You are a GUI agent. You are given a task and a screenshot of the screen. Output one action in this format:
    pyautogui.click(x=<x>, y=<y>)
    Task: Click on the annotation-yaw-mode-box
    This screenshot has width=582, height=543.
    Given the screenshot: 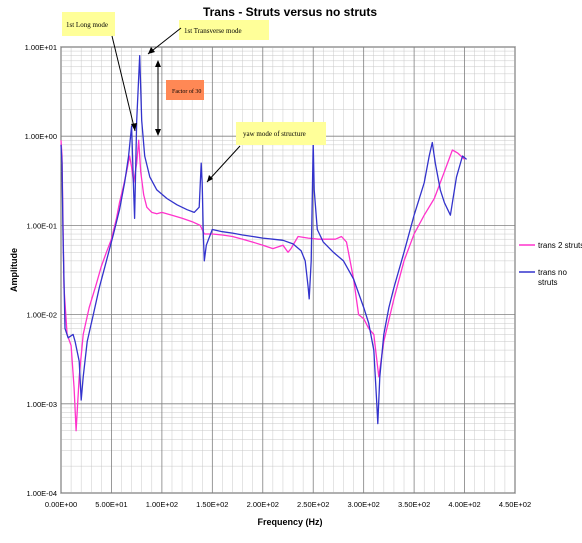 What is the action you would take?
    pyautogui.click(x=281, y=133)
    